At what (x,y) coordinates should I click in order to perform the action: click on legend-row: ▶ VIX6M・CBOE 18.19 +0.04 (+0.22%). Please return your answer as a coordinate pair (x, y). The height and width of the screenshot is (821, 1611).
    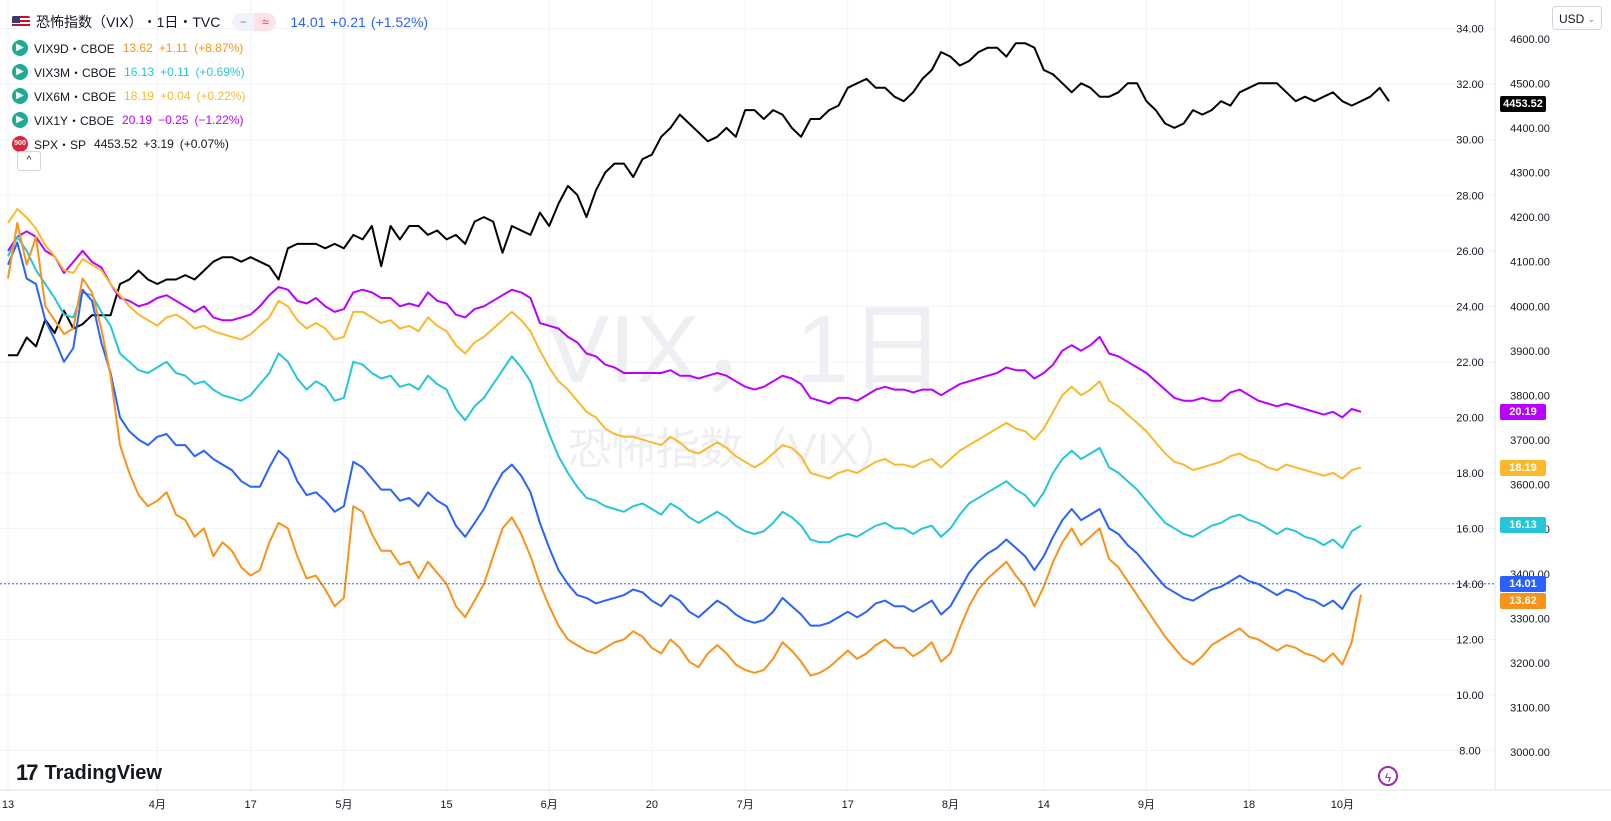
    Looking at the image, I should click on (220, 96).